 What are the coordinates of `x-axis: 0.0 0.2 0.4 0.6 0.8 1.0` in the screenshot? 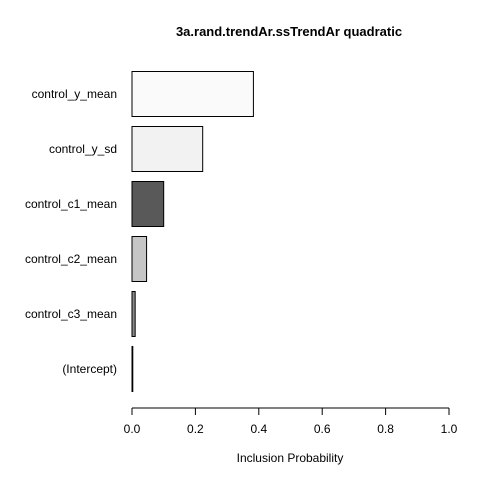 It's located at (291, 421).